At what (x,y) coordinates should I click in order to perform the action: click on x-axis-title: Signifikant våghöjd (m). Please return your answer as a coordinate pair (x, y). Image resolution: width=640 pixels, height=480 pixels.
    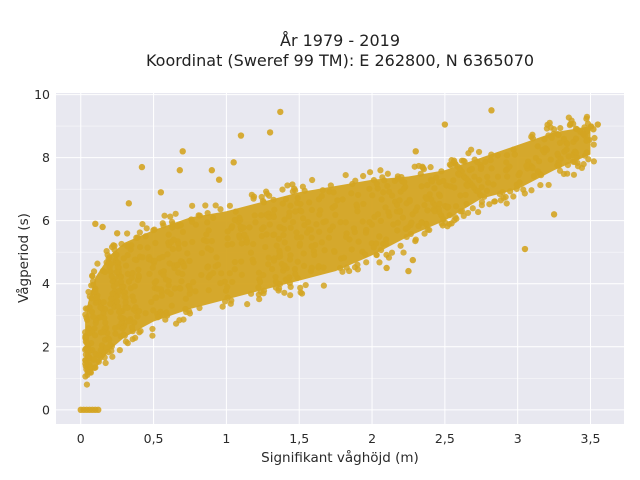
    Looking at the image, I should click on (340, 457).